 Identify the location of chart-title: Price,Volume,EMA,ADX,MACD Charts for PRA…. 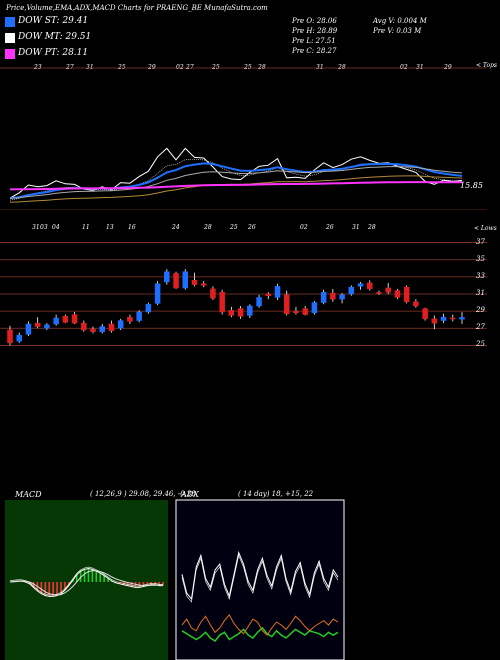
(137, 8).